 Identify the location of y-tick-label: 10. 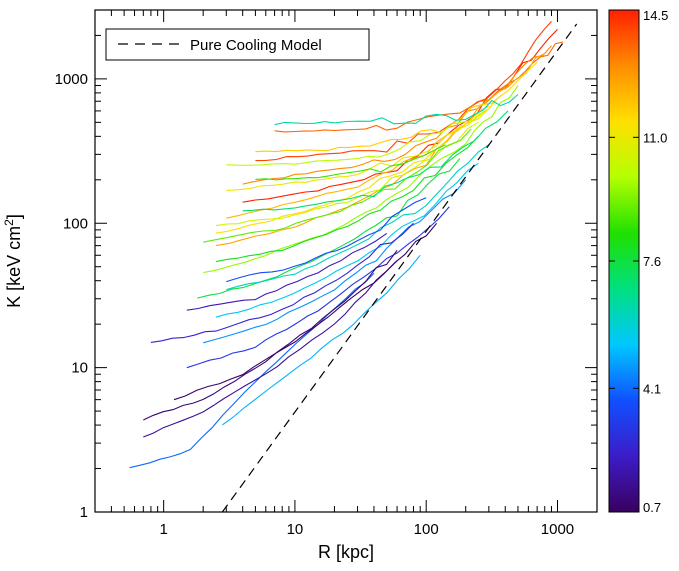
(79, 368).